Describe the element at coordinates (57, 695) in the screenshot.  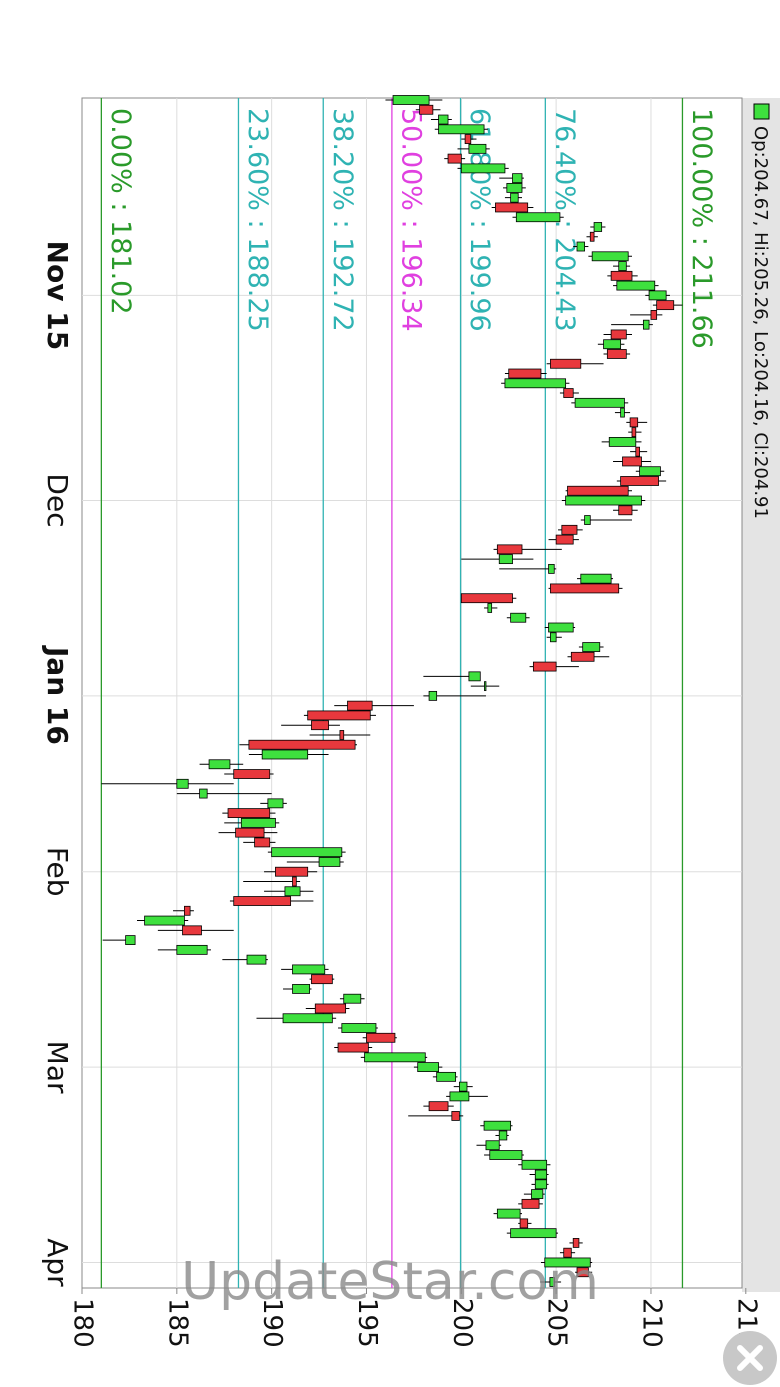
I see `x-tick-label: Jan 16` at that location.